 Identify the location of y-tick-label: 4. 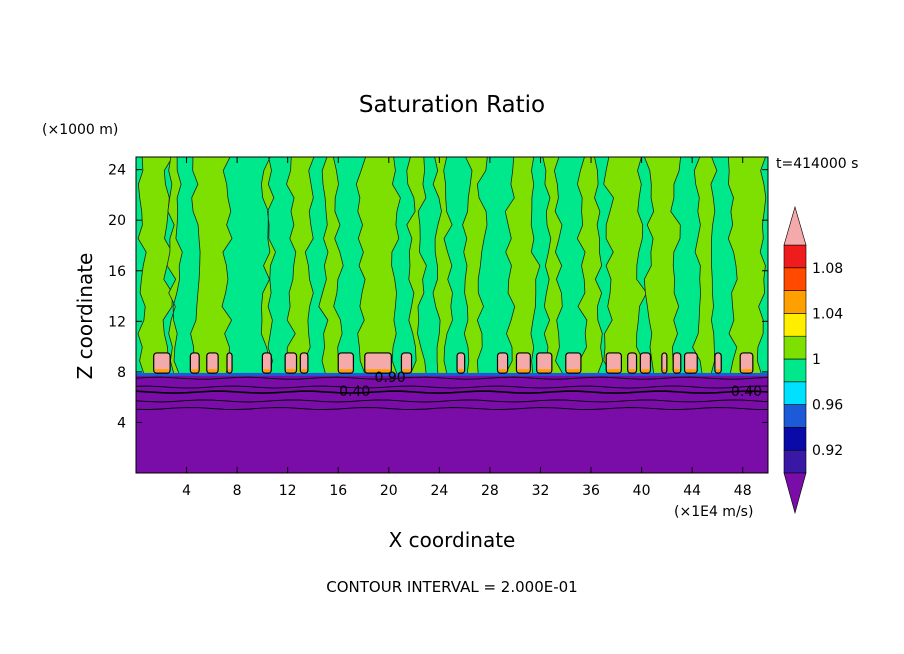
(121, 423).